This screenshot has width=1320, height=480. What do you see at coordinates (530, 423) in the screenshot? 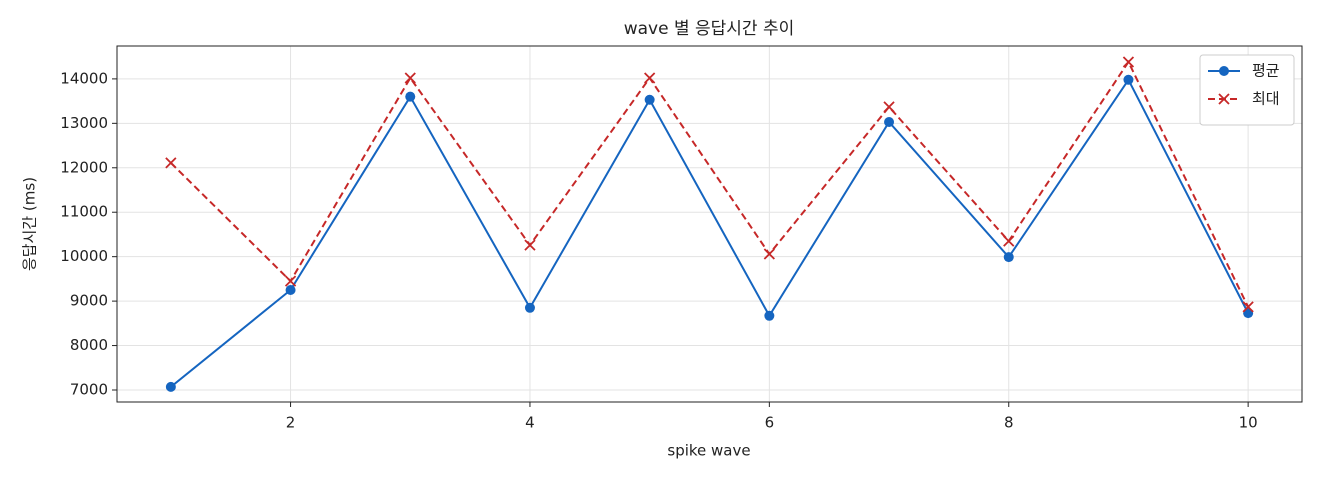
I see `x-tick-label: 4` at bounding box center [530, 423].